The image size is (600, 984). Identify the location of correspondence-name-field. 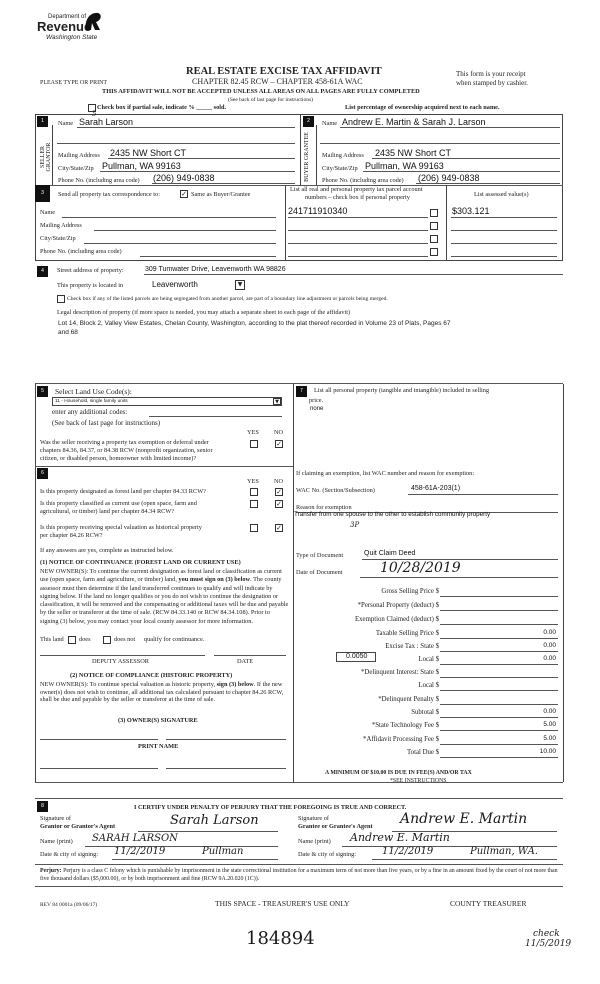
(169, 217).